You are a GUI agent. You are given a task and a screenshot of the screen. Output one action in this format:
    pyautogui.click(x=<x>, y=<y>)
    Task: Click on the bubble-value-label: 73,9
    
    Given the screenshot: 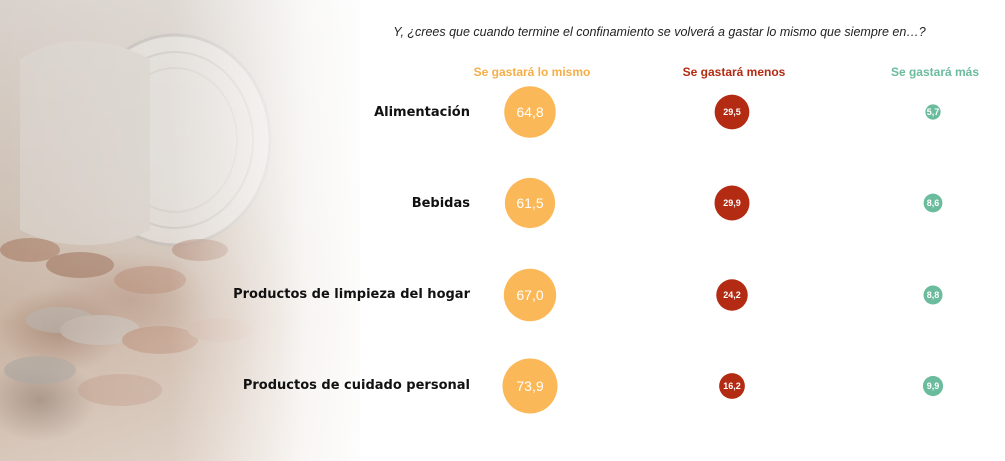 What is the action you would take?
    pyautogui.click(x=529, y=386)
    